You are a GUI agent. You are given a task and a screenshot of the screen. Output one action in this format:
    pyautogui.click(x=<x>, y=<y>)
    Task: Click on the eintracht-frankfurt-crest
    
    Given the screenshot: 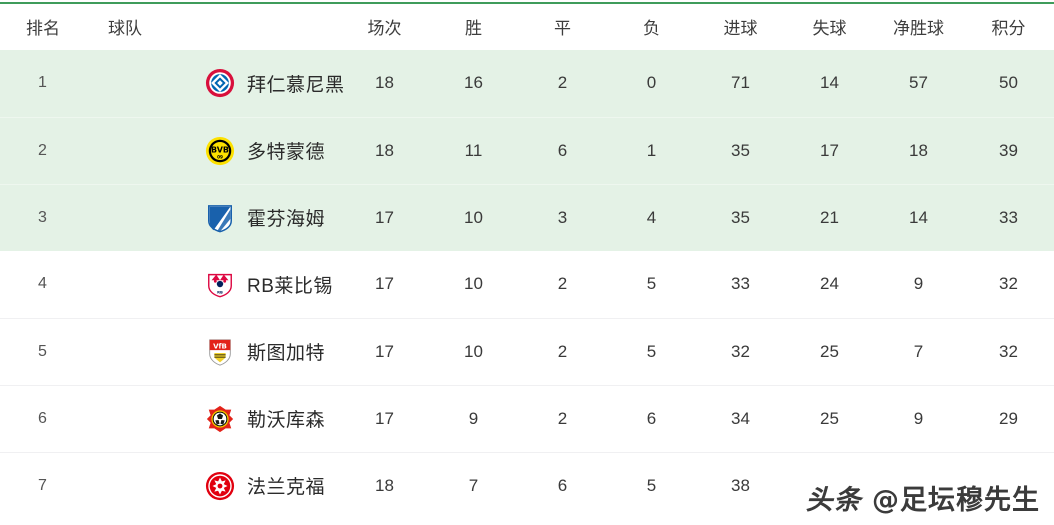 What is the action you would take?
    pyautogui.click(x=220, y=485)
    